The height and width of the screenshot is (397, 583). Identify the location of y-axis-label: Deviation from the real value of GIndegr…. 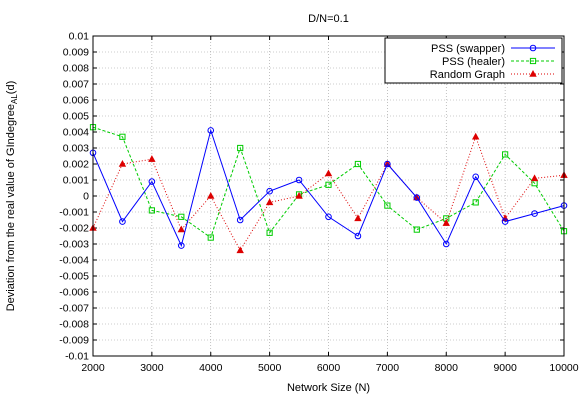
(12, 196).